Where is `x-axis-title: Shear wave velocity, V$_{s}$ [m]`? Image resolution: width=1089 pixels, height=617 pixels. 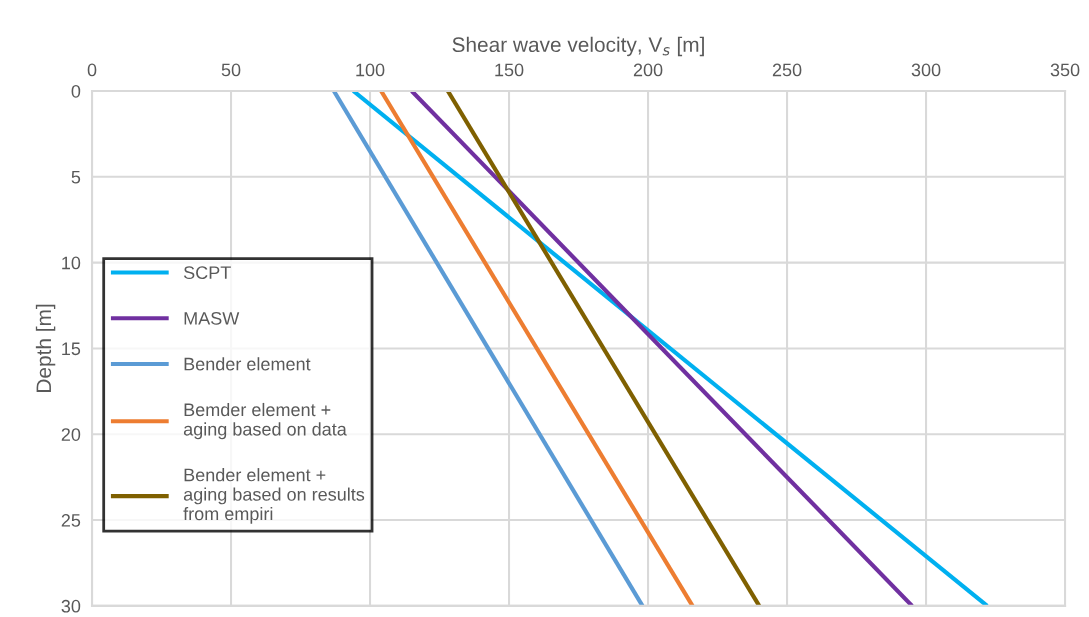
x-axis-title: Shear wave velocity, V$_{s}$ [m] is located at coordinates (578, 46).